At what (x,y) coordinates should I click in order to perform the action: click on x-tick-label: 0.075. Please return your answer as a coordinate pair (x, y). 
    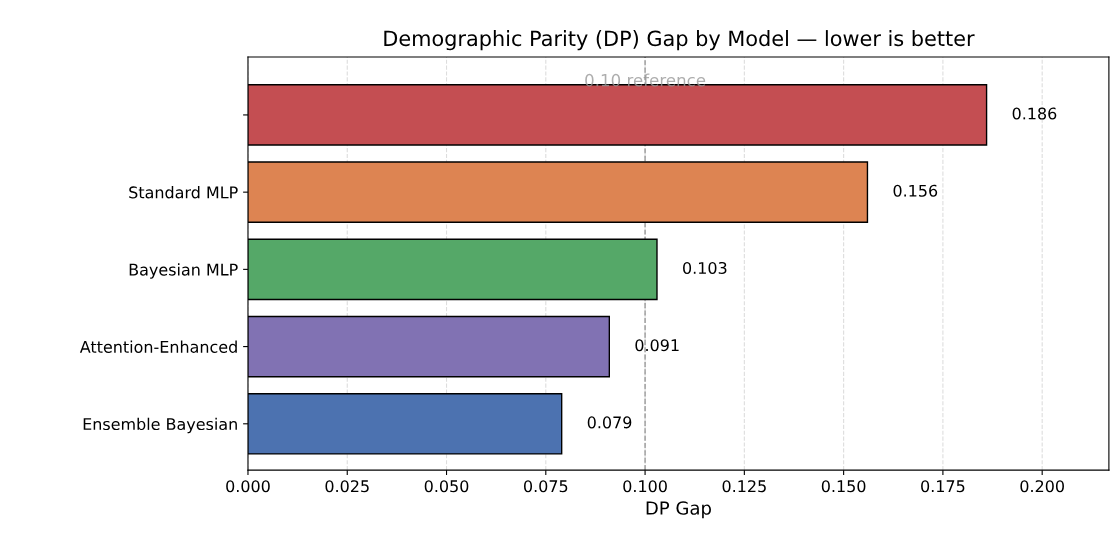
    Looking at the image, I should click on (545, 486).